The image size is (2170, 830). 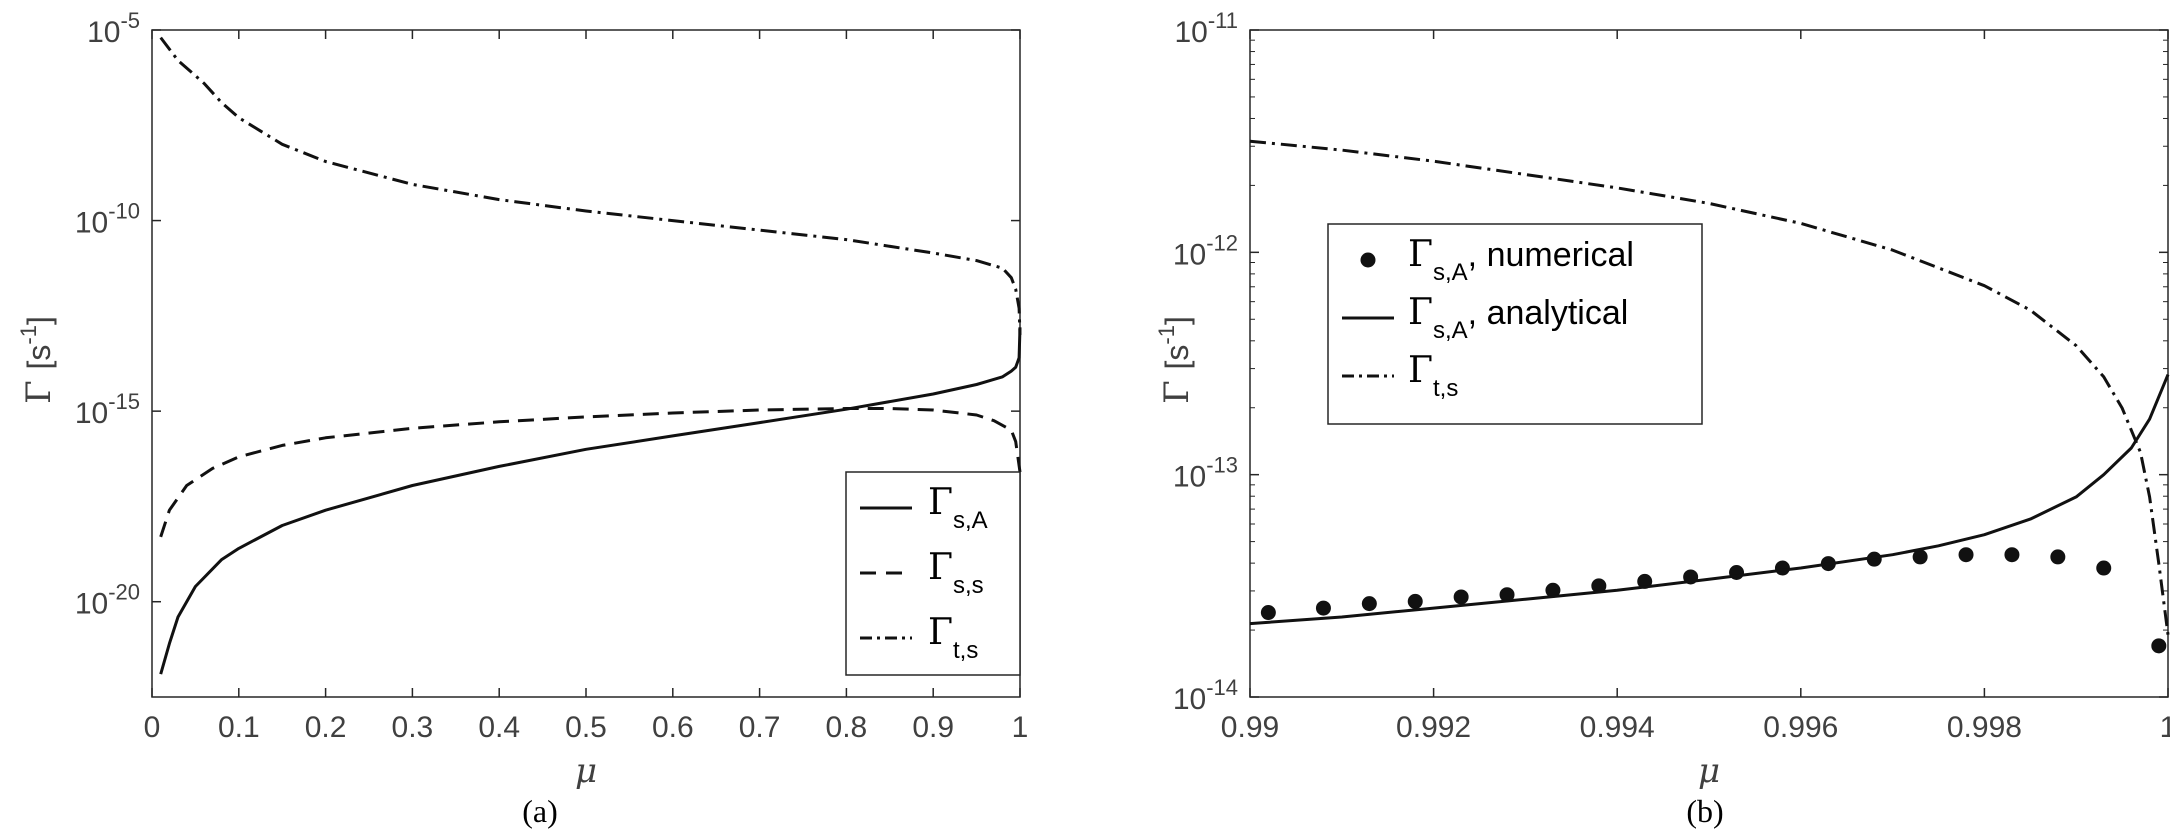 I want to click on x-tick-label: 0.994, so click(x=1617, y=727).